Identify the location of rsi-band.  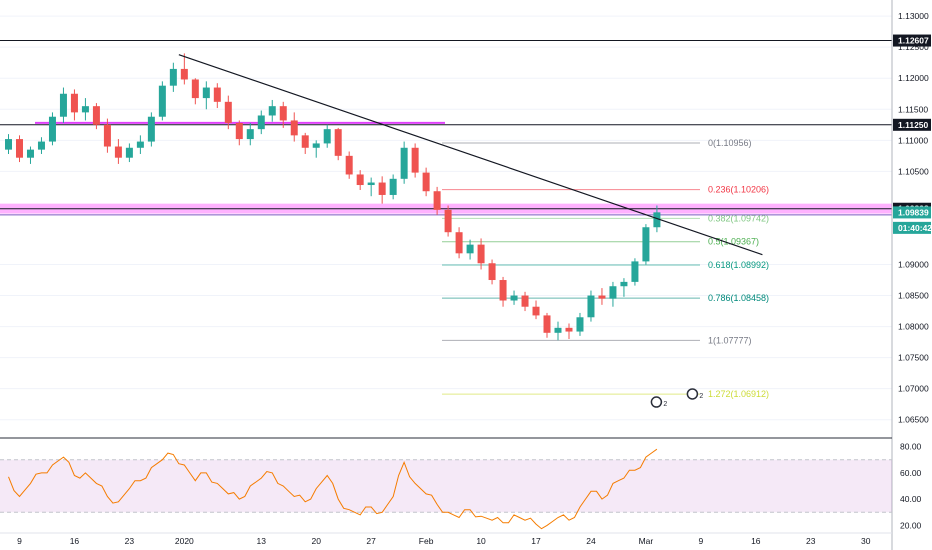
(446, 486).